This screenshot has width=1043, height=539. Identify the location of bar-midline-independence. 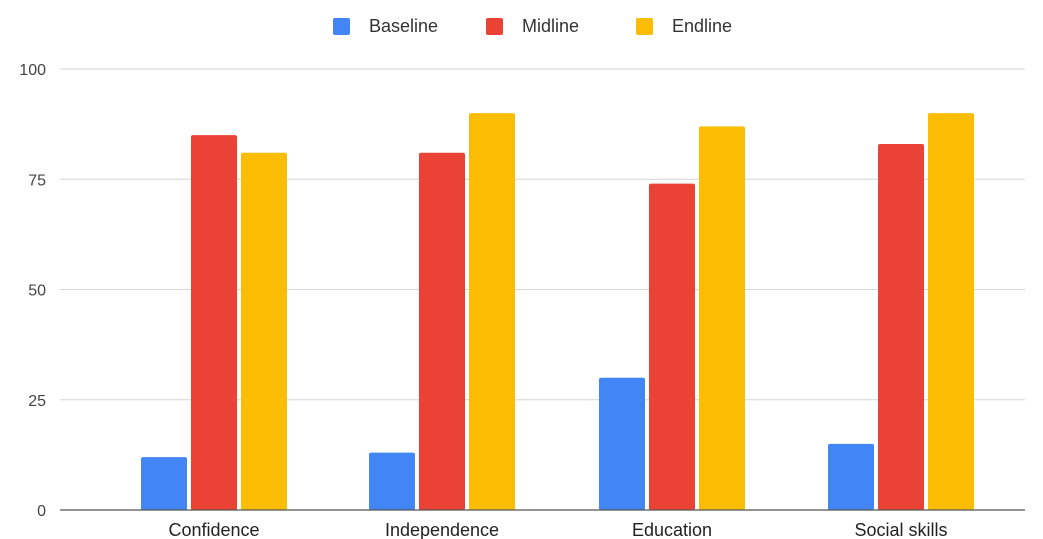
(442, 331).